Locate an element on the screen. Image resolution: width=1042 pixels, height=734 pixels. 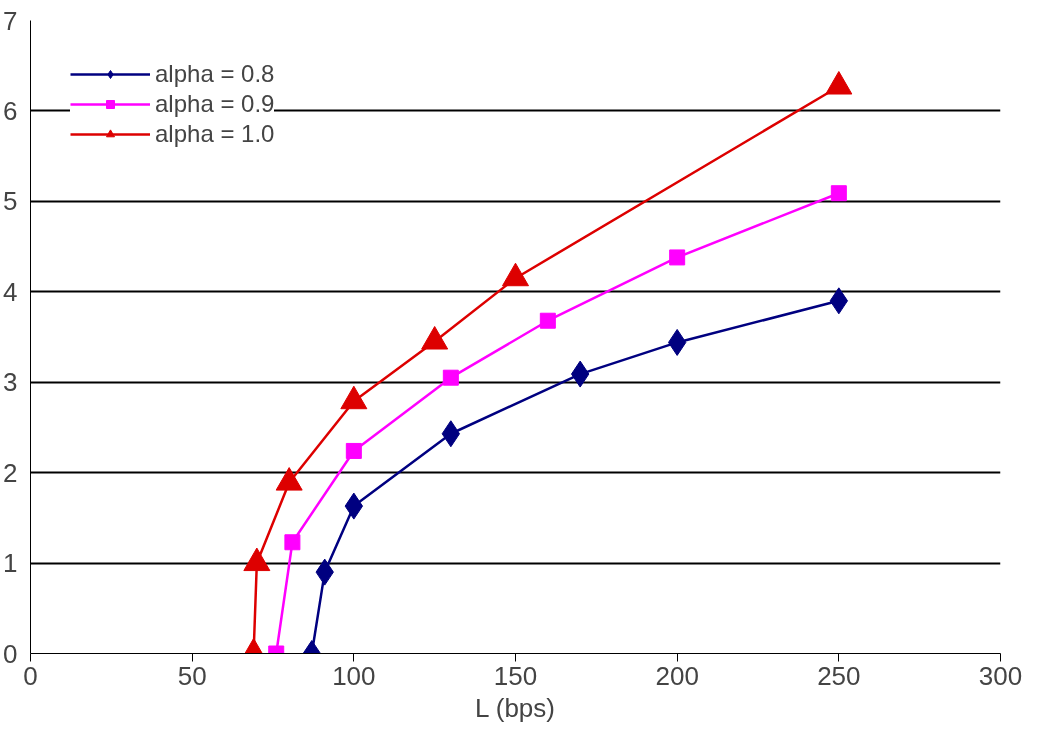
x-tick-label: 0 is located at coordinates (30, 675).